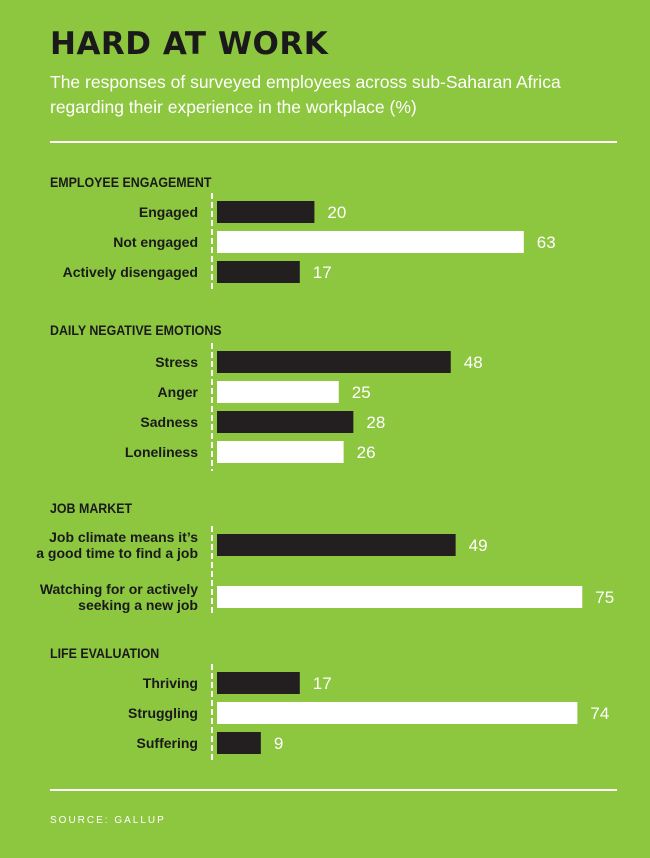 Image resolution: width=650 pixels, height=858 pixels. I want to click on group-title: DAILY NEGATIVE EMOTIONS, so click(136, 331).